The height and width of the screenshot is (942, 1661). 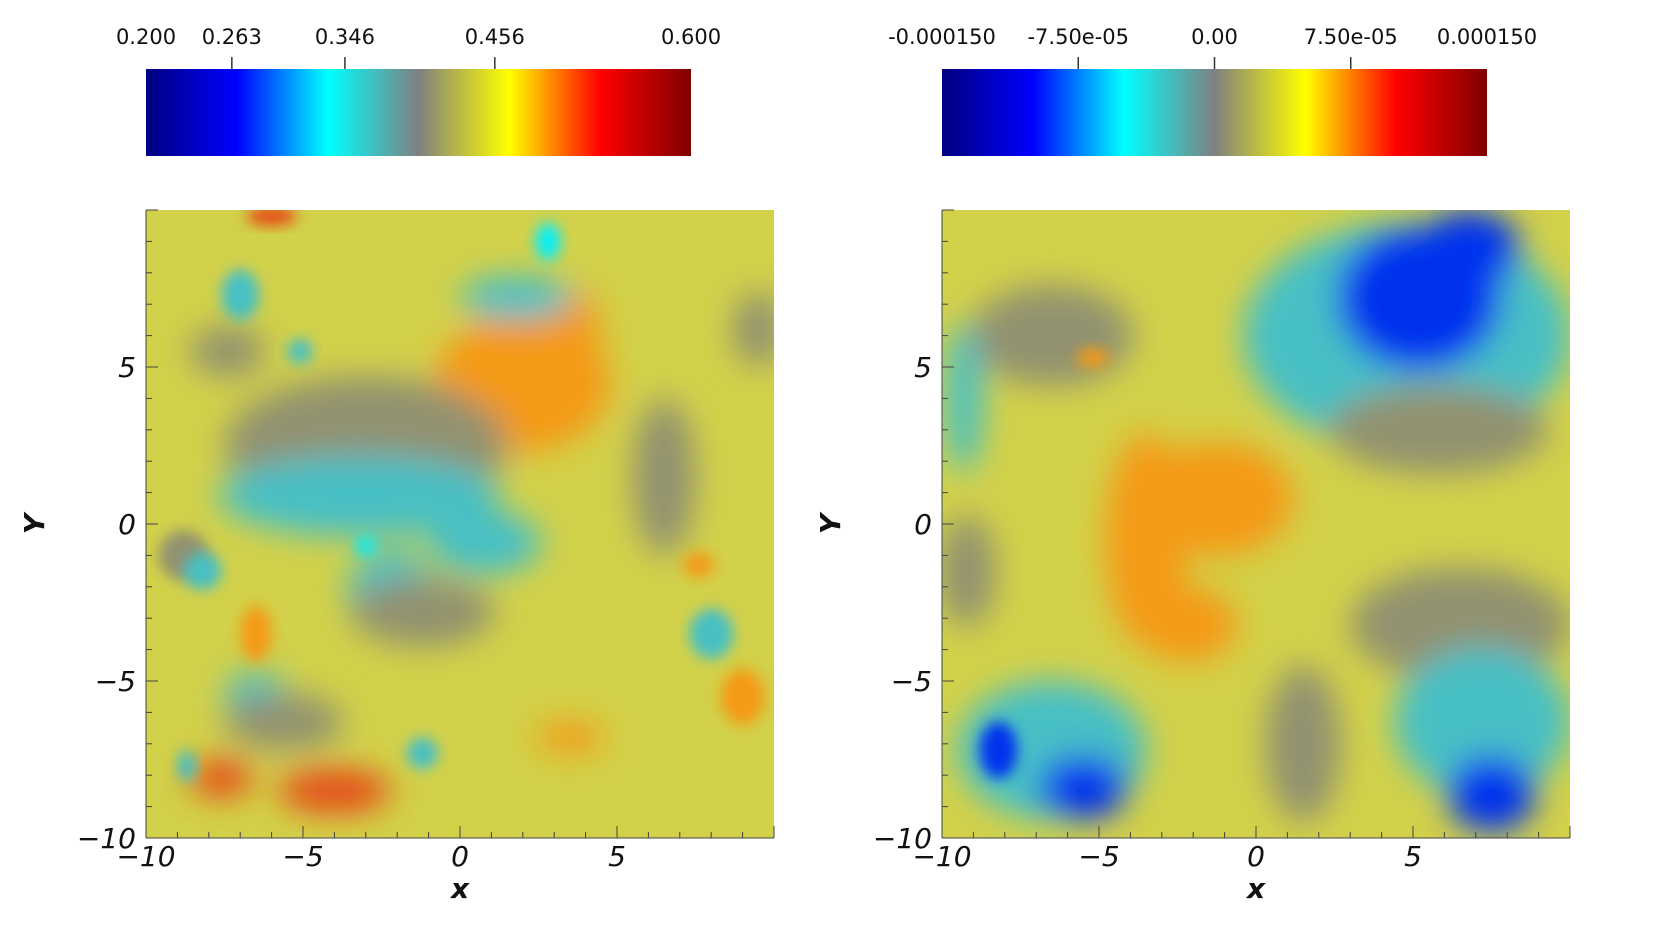 I want to click on colorbar-tick-label: -7.50e-05, so click(x=1078, y=37).